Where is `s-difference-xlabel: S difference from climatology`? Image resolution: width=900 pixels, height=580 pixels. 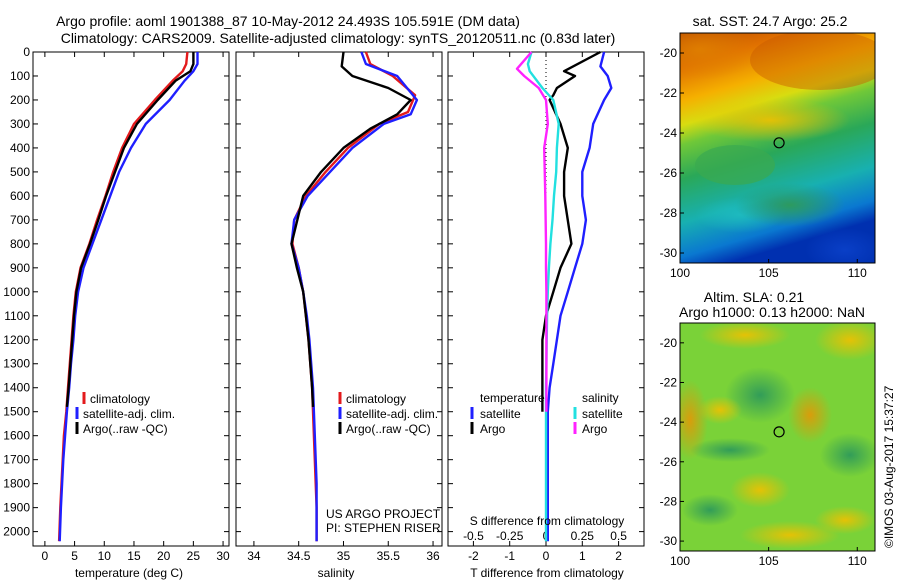
s-difference-xlabel: S difference from climatology is located at coordinates (547, 521).